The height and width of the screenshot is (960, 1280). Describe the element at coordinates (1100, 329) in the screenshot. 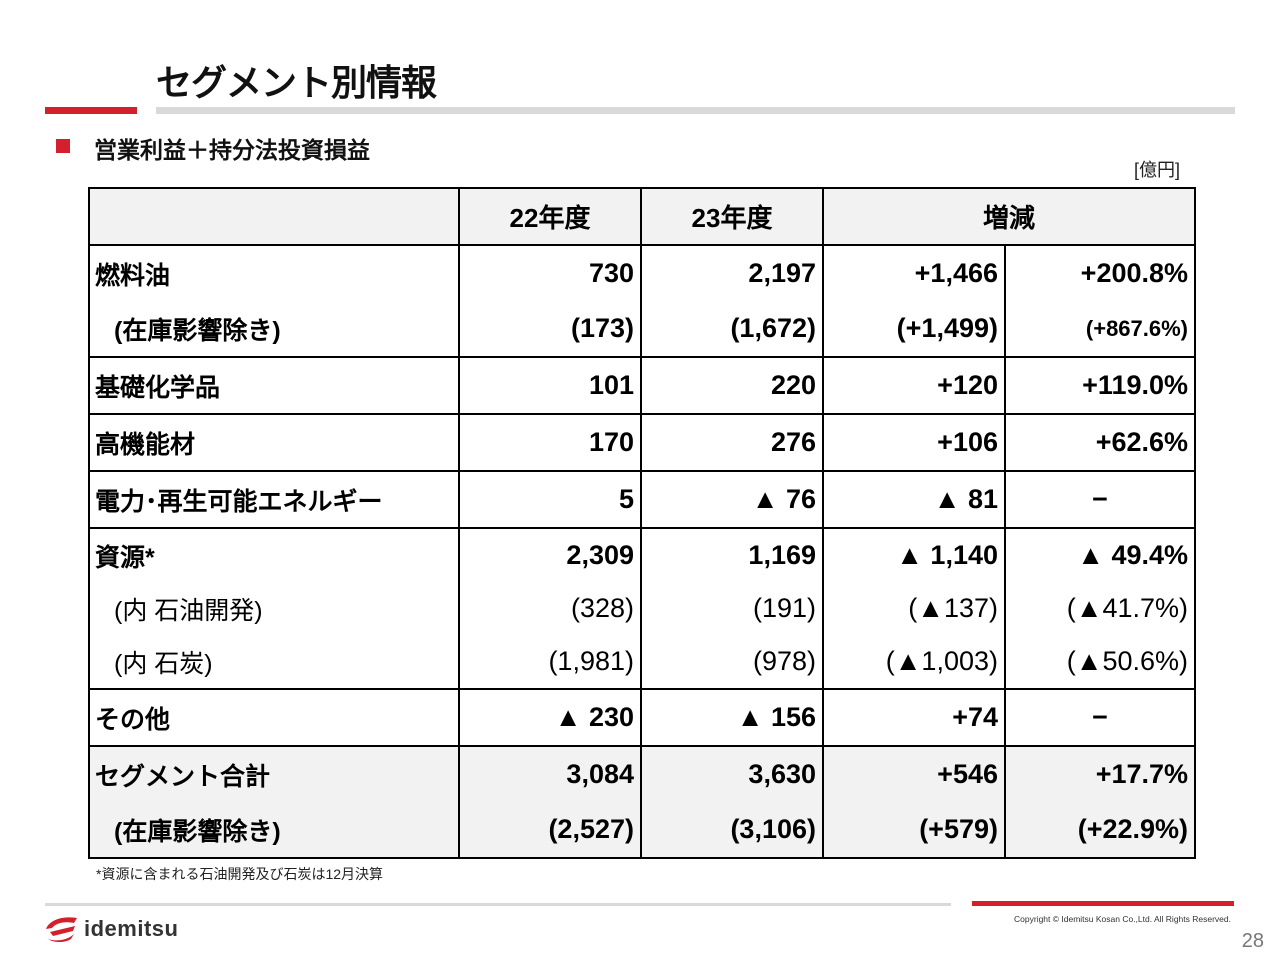

I see `cell-change-pct: (+867.6%)` at that location.